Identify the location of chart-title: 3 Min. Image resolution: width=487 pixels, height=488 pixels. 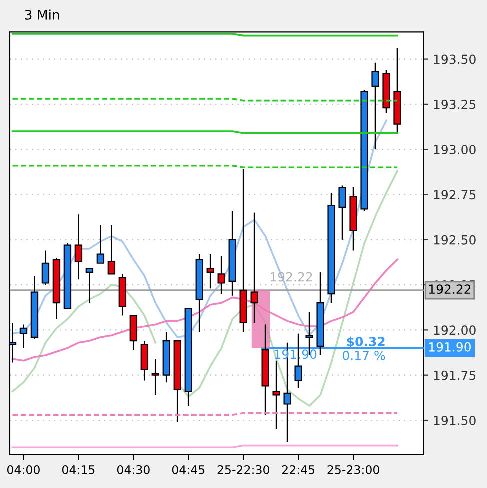
(42, 15).